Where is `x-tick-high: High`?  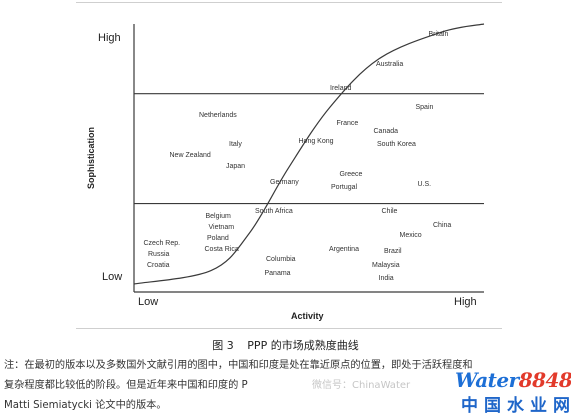
x-tick-high: High is located at coordinates (465, 302).